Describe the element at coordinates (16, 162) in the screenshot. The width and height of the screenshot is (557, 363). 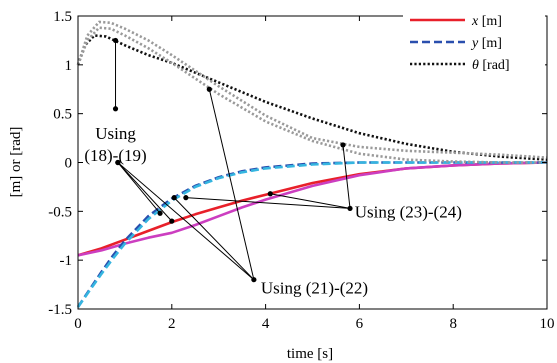
I see `y-axis-label: [m] or [rad]` at that location.